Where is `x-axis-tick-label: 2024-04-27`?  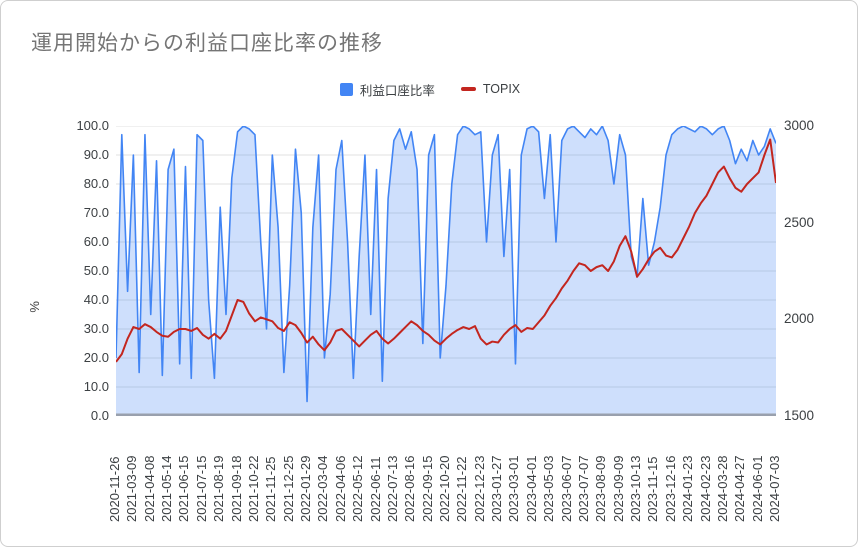
x-axis-tick-label: 2024-04-27 is located at coordinates (740, 489).